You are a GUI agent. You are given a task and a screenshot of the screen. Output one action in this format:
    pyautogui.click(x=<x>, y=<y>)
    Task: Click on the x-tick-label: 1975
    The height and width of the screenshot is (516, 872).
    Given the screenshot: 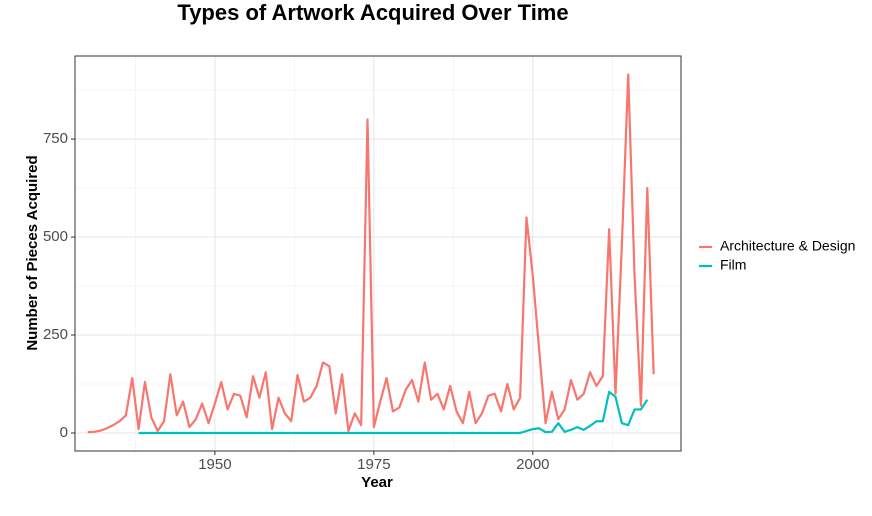 What is the action you would take?
    pyautogui.click(x=373, y=464)
    